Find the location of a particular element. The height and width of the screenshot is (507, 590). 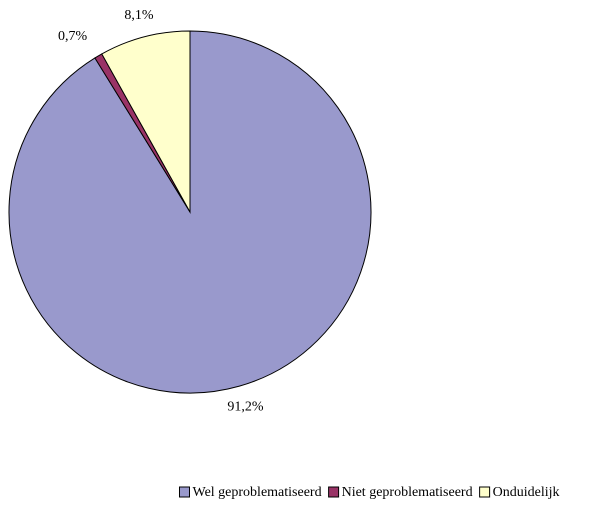

legend-label: Onduidelijk is located at coordinates (526, 492).